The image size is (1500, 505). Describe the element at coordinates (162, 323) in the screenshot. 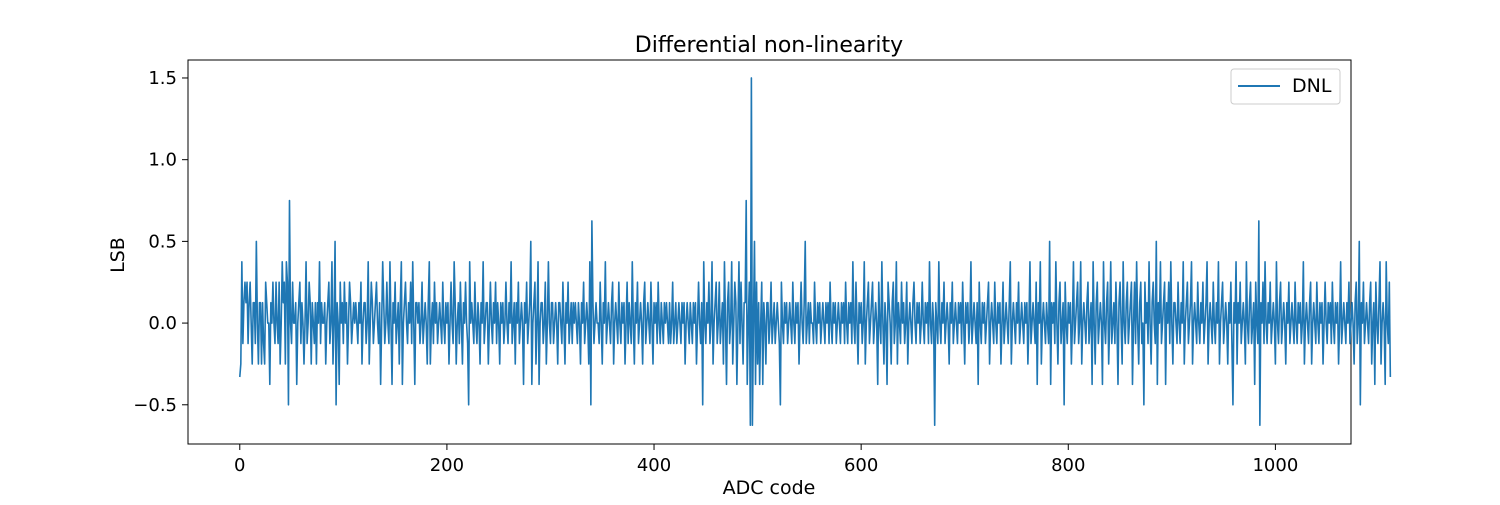

I see `y-tick-label: 0.0` at that location.